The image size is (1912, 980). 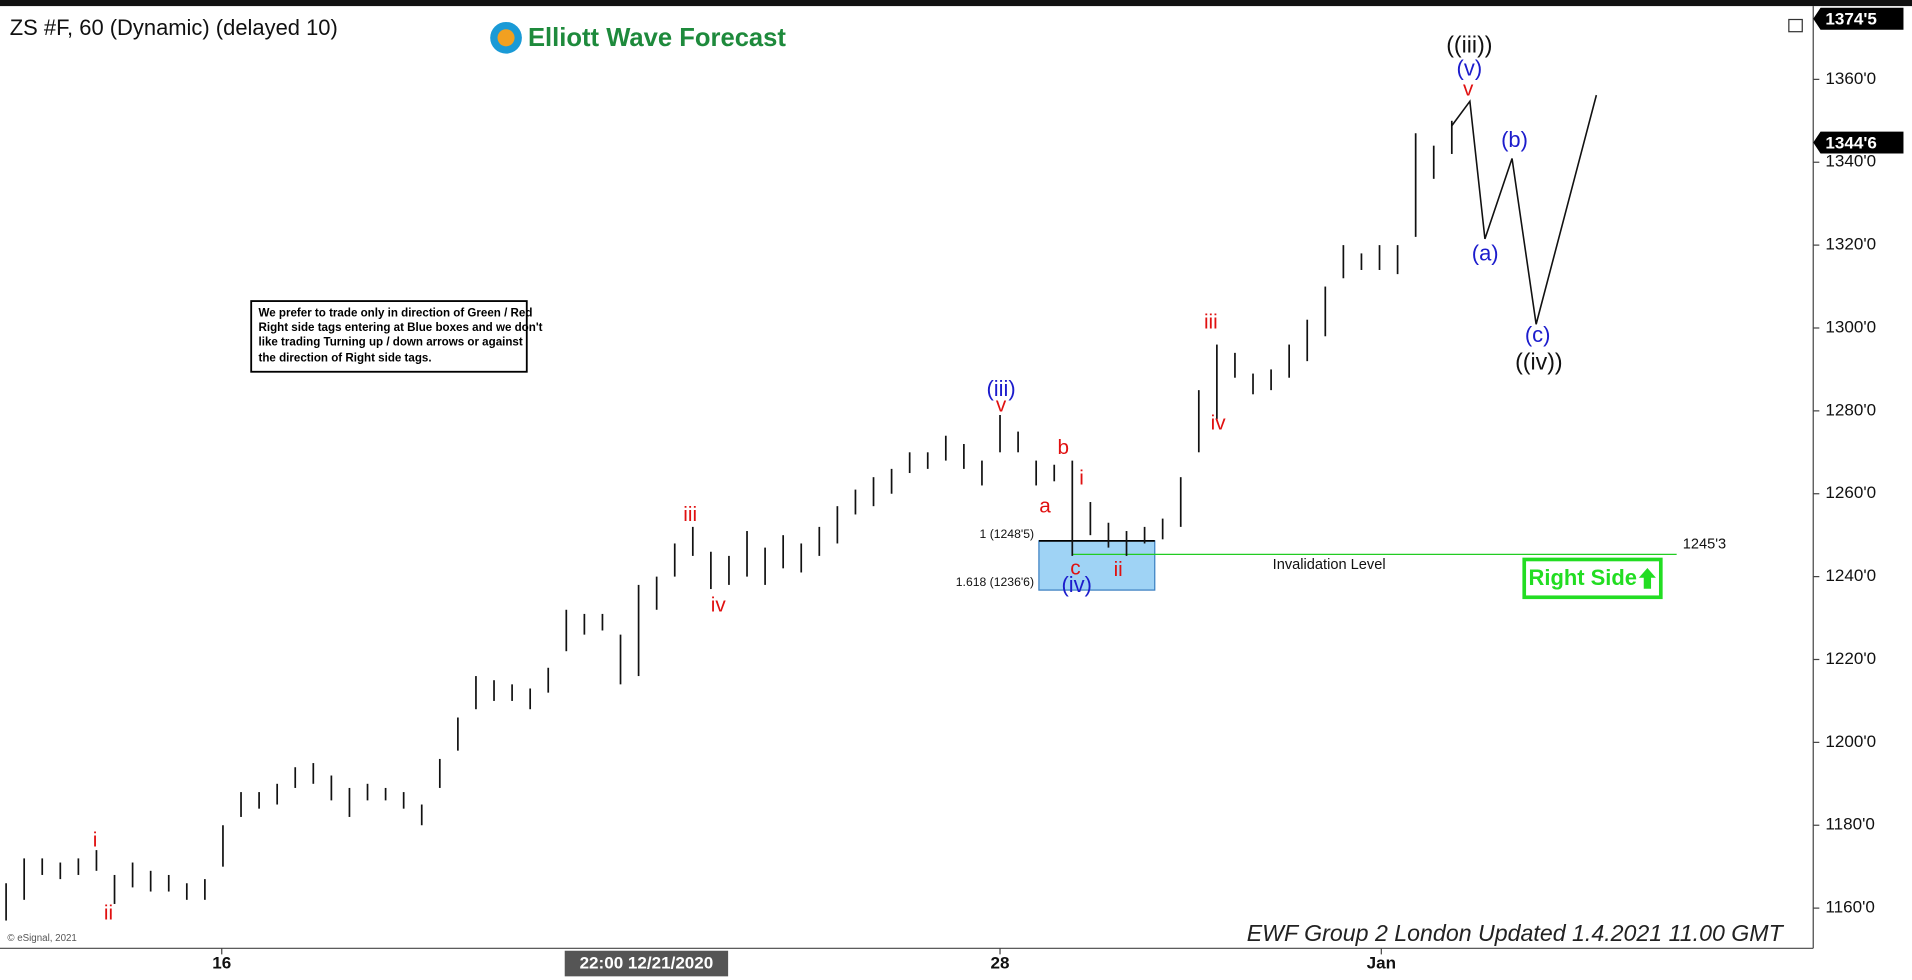 What do you see at coordinates (657, 38) in the screenshot?
I see `logo-text: Elliott Wave Forecast` at bounding box center [657, 38].